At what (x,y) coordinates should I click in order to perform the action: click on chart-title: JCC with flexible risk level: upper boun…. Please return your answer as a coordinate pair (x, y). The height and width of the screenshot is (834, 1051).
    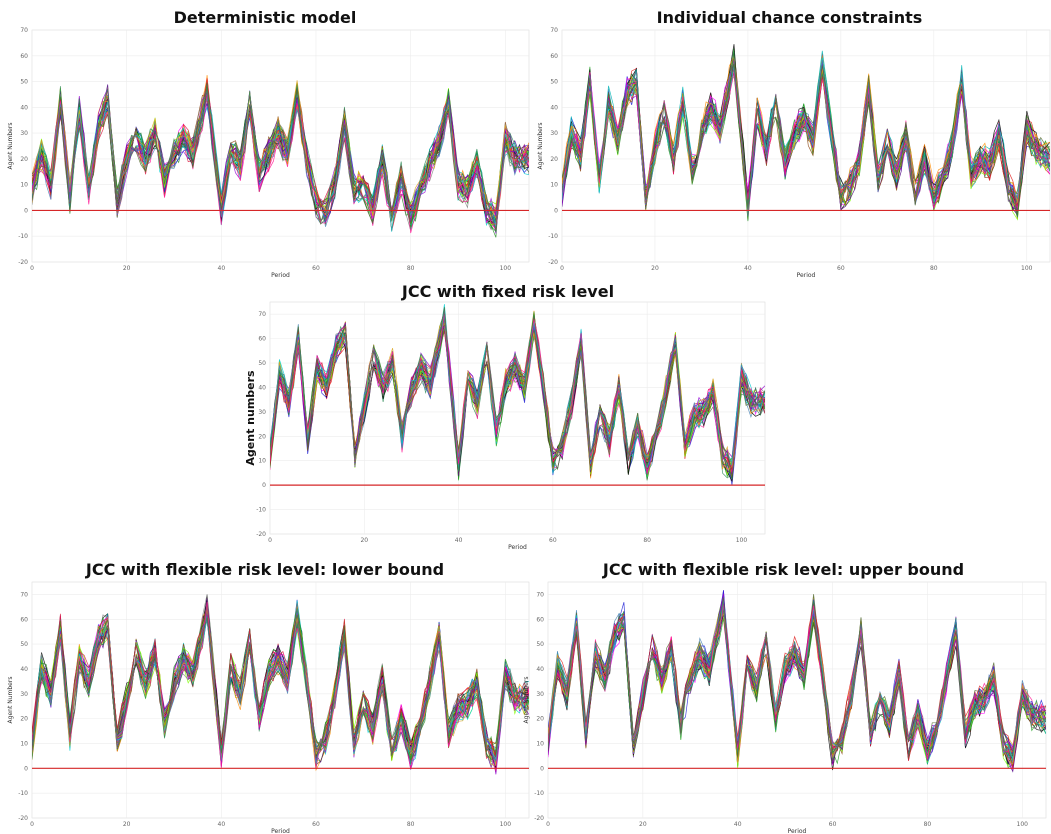
    Looking at the image, I should click on (783, 569).